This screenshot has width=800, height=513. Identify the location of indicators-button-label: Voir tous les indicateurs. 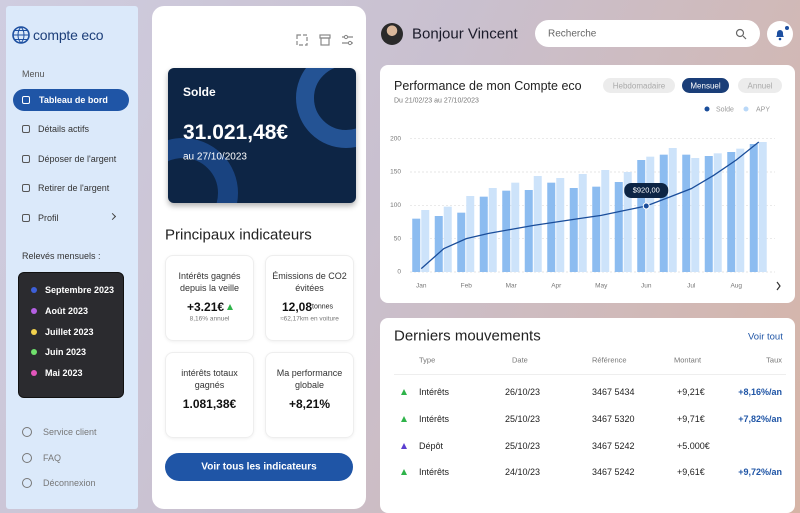
(259, 467).